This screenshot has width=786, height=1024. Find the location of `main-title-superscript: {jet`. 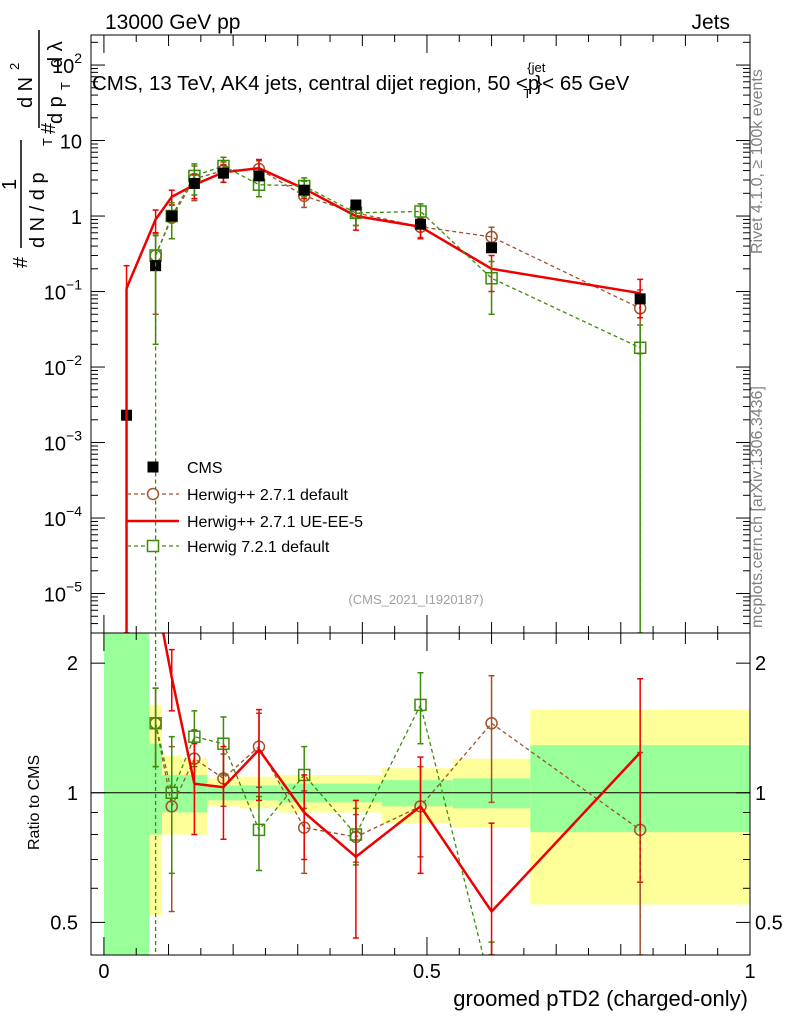

main-title-superscript: {jet is located at coordinates (536, 67).